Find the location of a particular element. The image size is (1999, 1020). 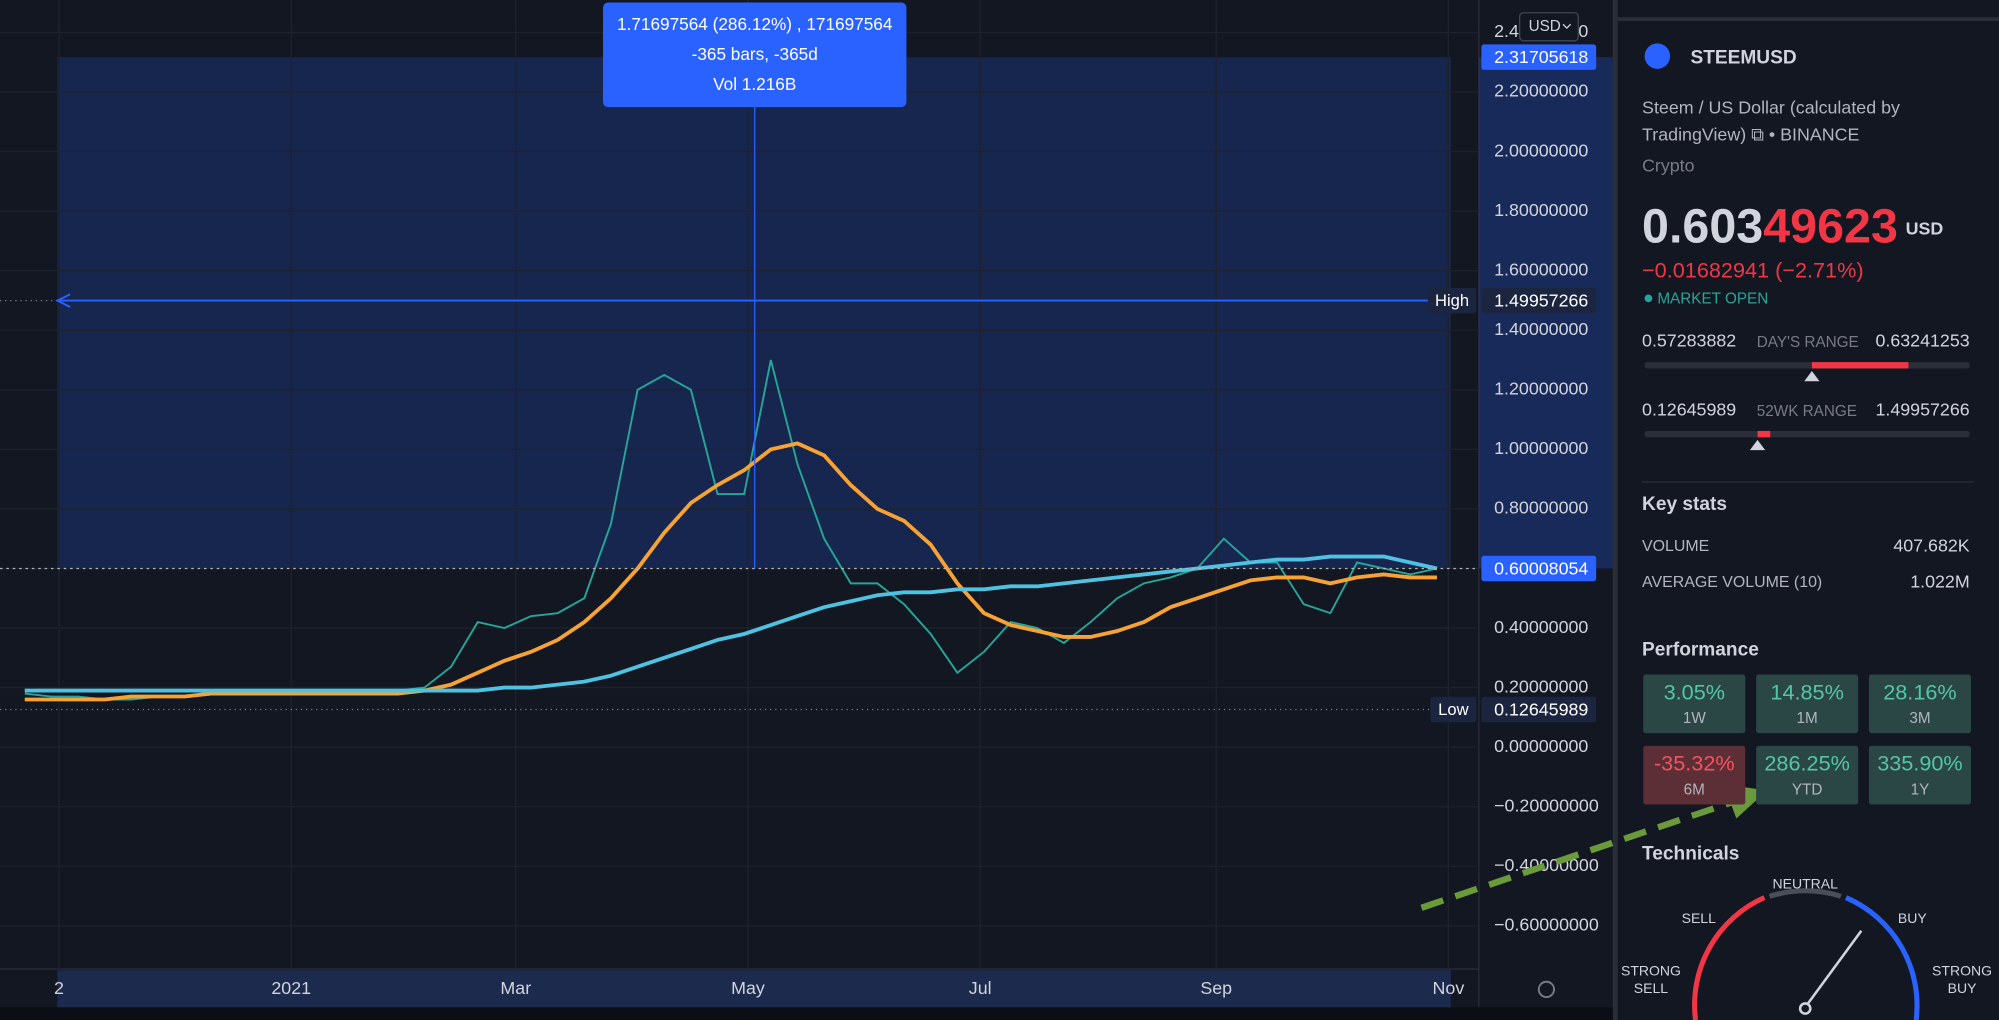

y-tick-label: 1.20000000 is located at coordinates (1541, 389).